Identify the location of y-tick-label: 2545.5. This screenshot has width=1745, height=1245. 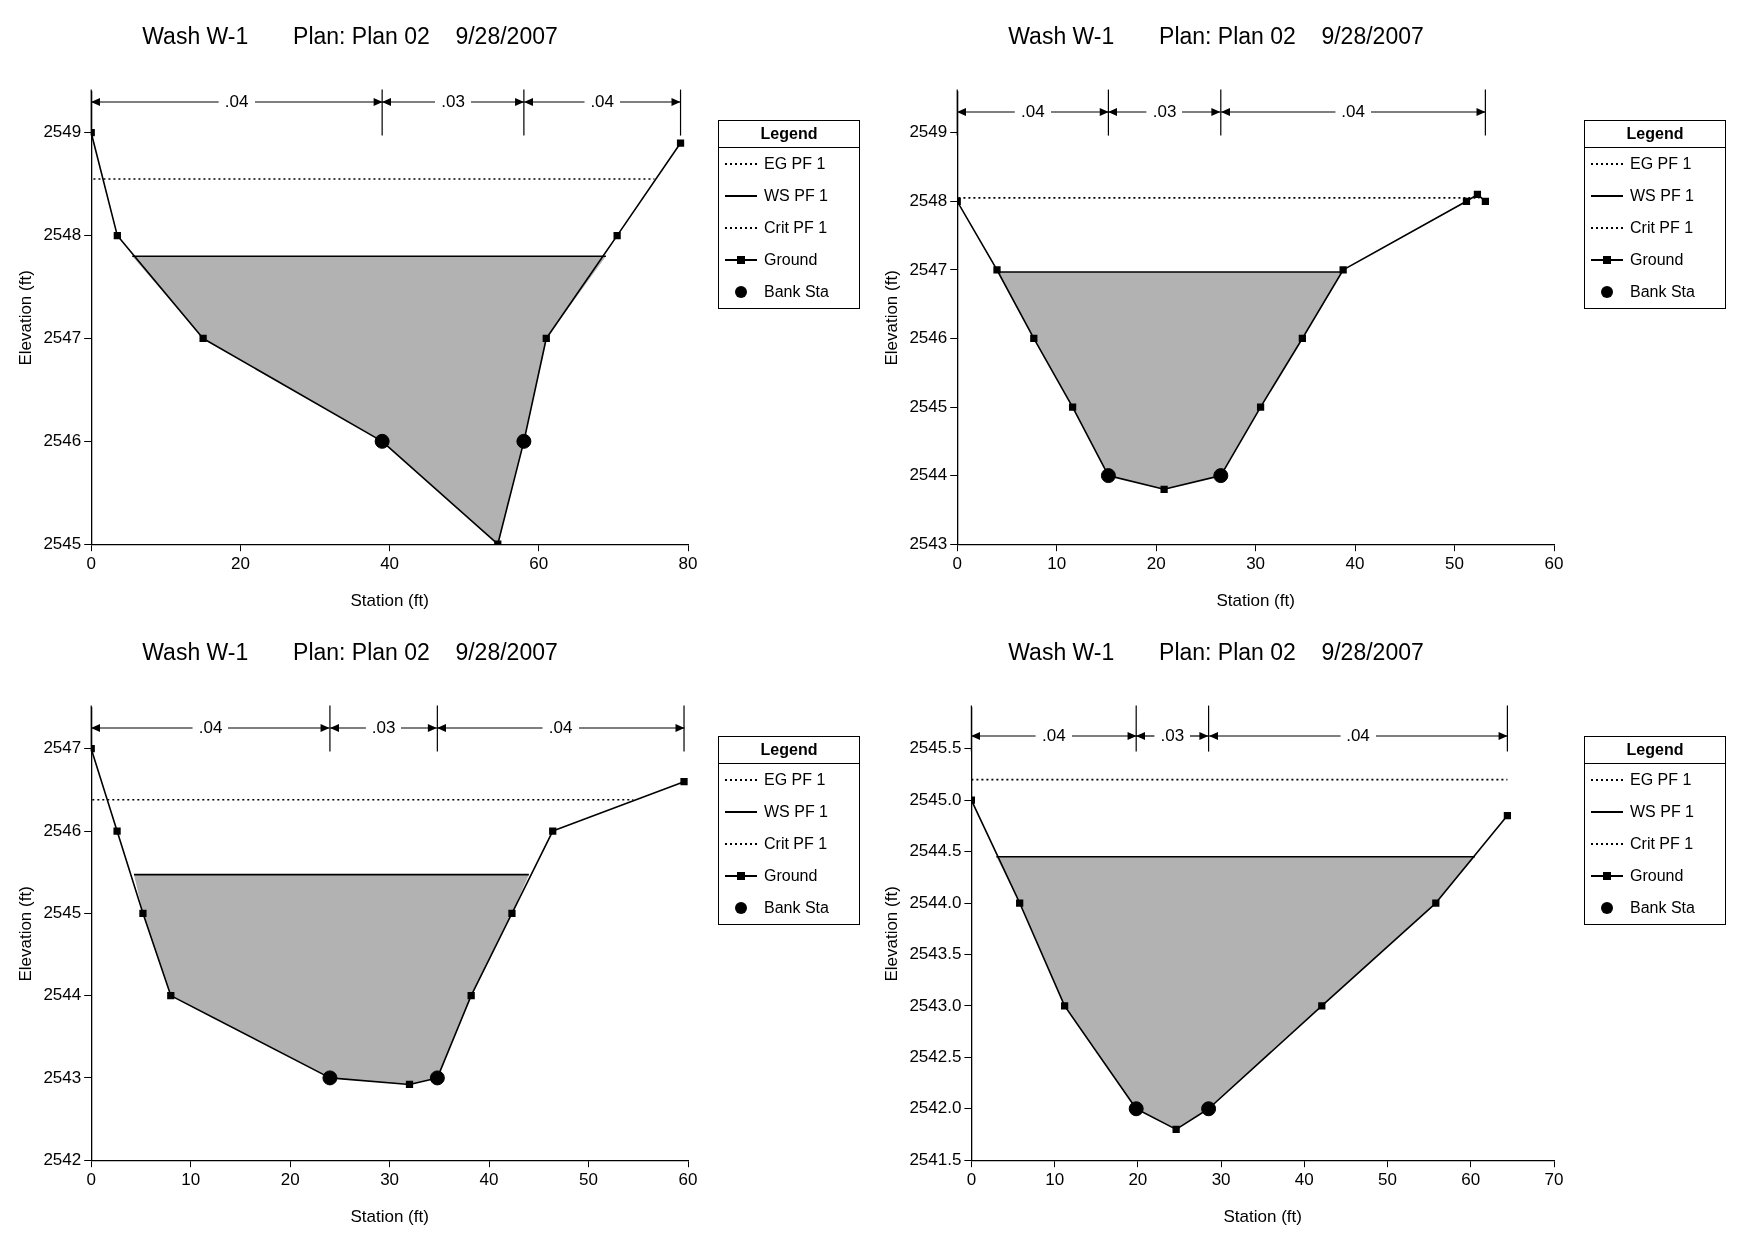
(935, 748).